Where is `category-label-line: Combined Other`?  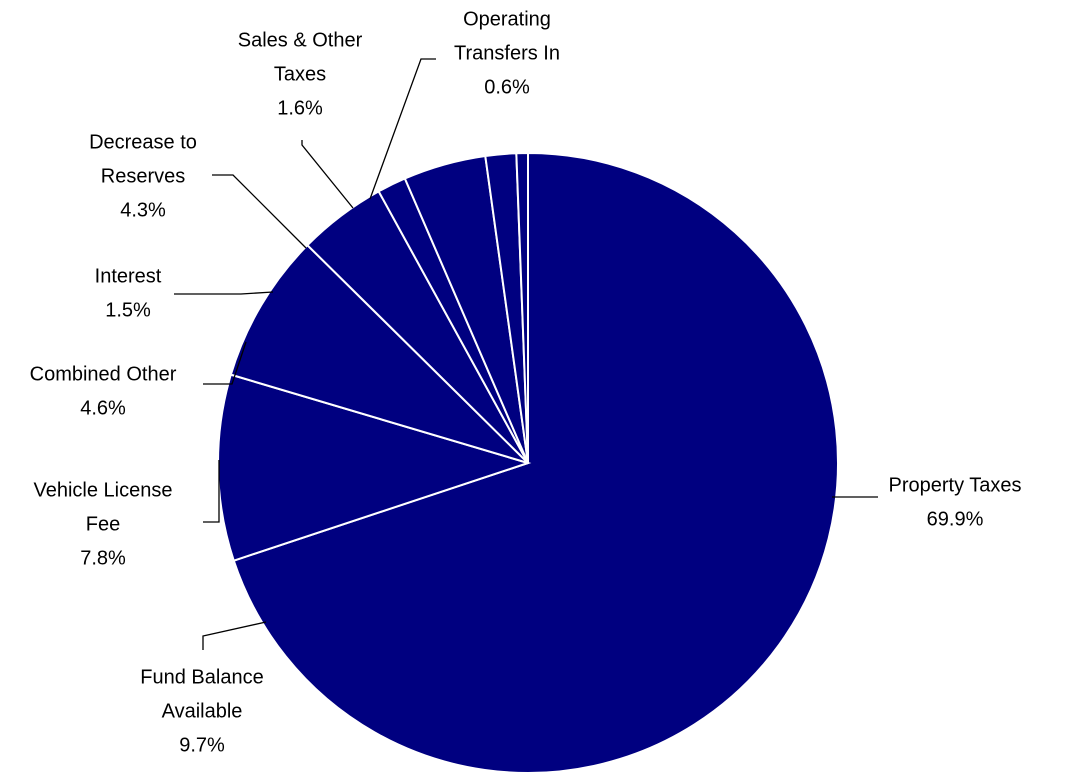 category-label-line: Combined Other is located at coordinates (103, 374).